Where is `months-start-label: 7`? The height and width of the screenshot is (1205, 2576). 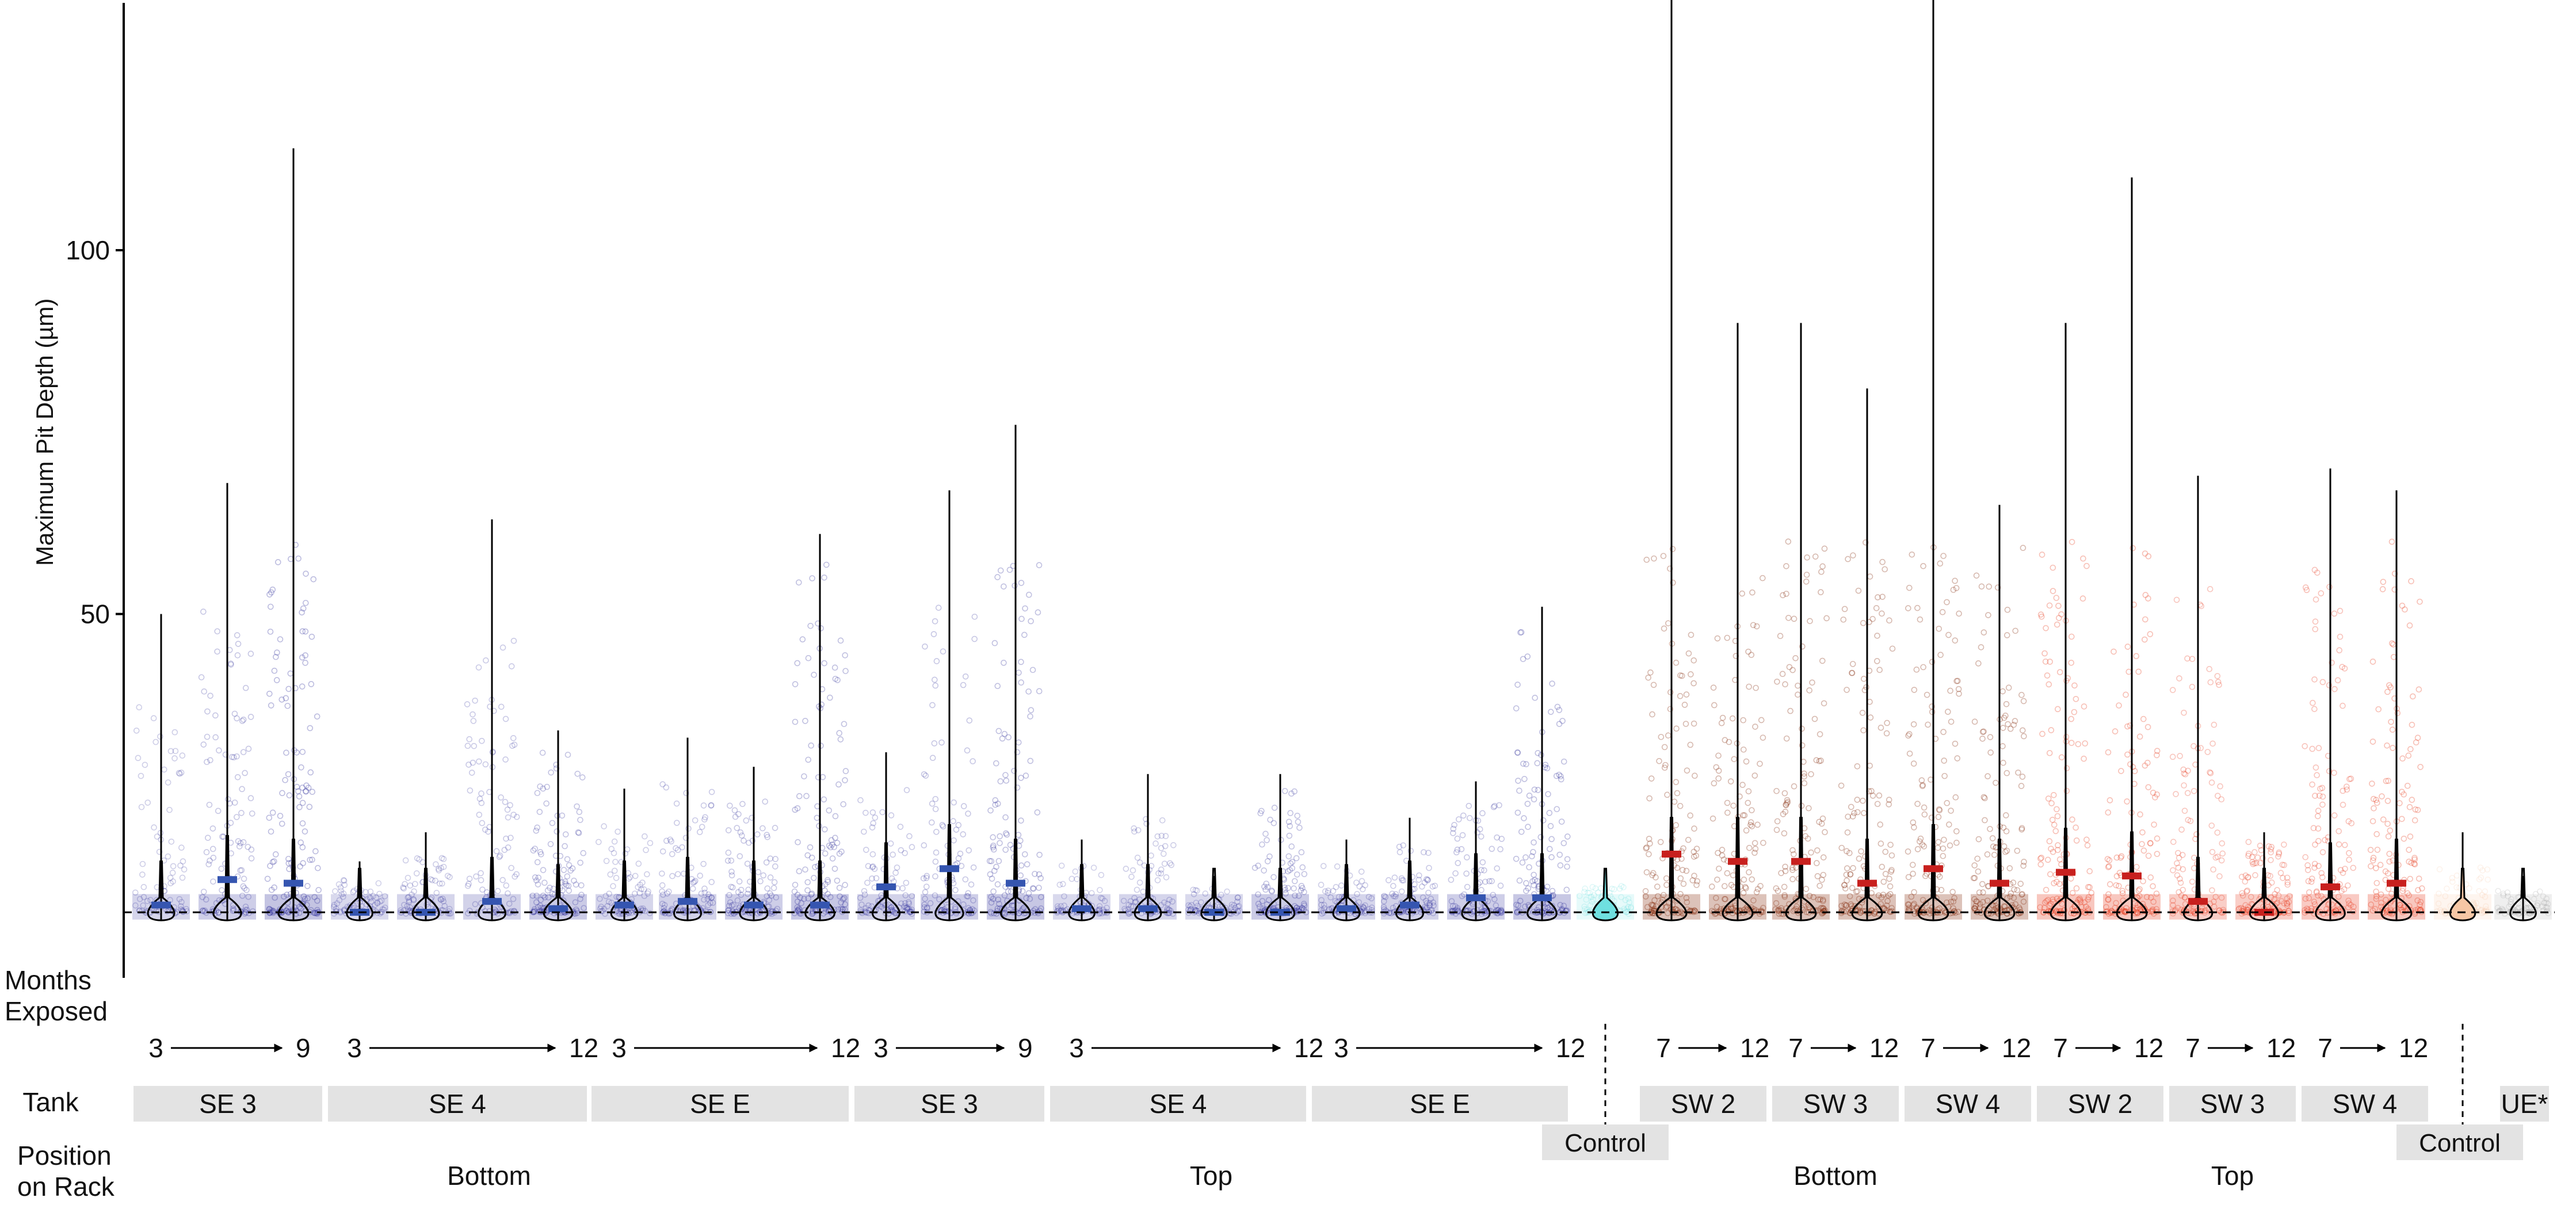
months-start-label: 7 is located at coordinates (1928, 1048).